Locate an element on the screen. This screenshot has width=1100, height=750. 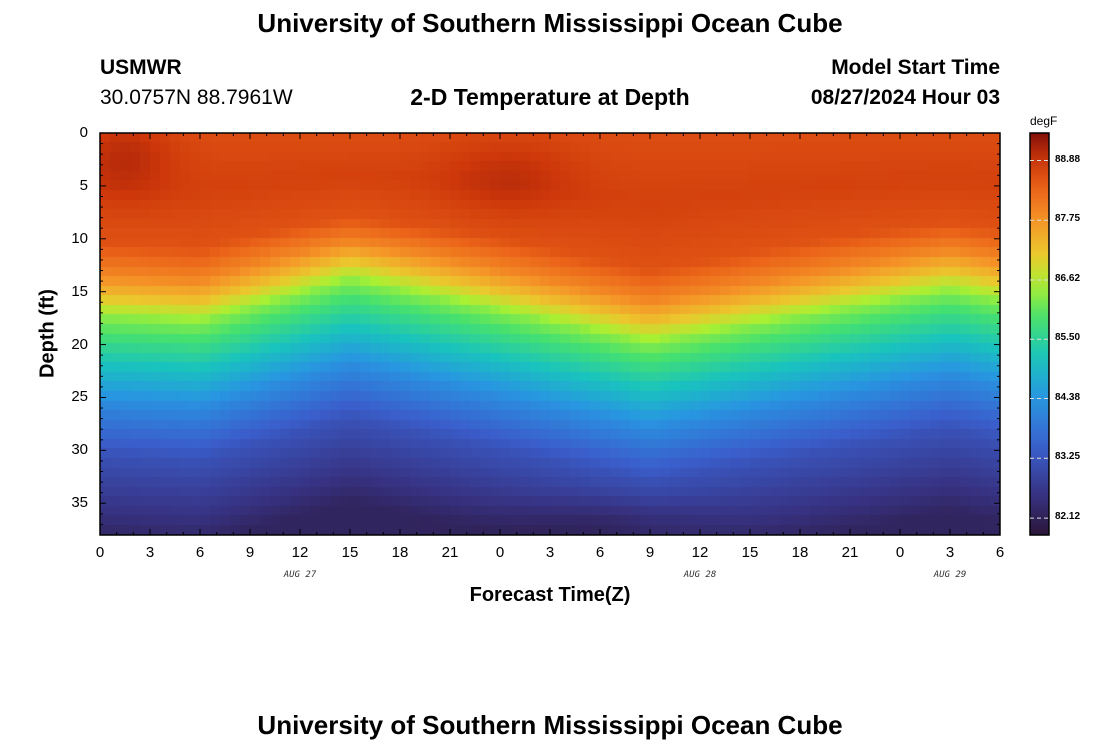
colorbar-tick-label: 86.62 is located at coordinates (1068, 279).